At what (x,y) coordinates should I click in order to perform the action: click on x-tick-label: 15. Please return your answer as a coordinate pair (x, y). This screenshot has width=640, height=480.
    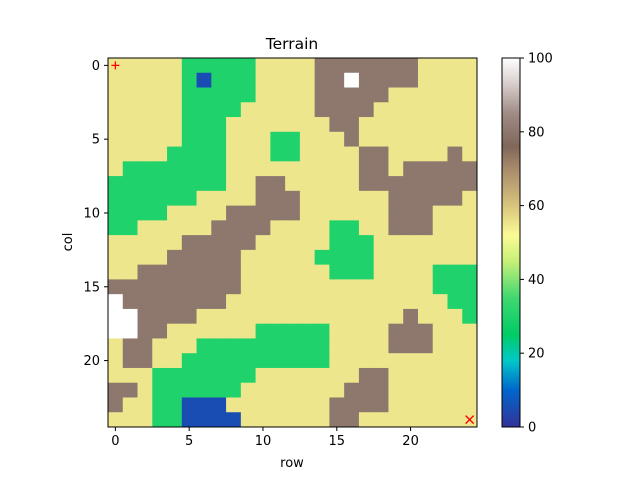
    Looking at the image, I should click on (337, 441).